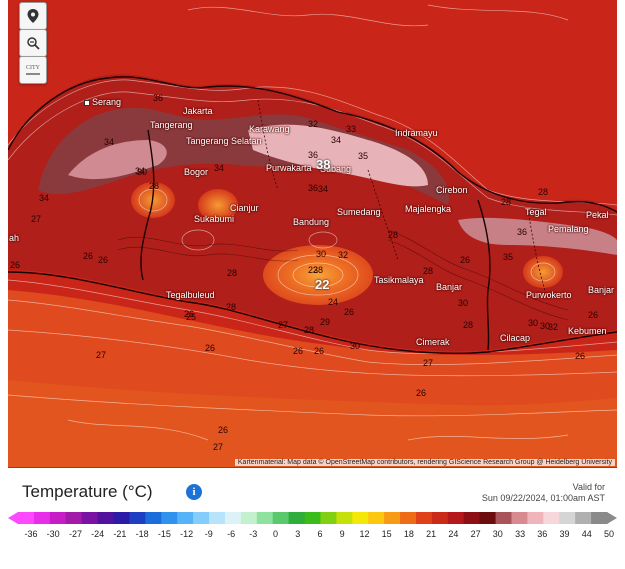 The height and width of the screenshot is (569, 625). What do you see at coordinates (553, 327) in the screenshot?
I see `isotherm-label: 32` at bounding box center [553, 327].